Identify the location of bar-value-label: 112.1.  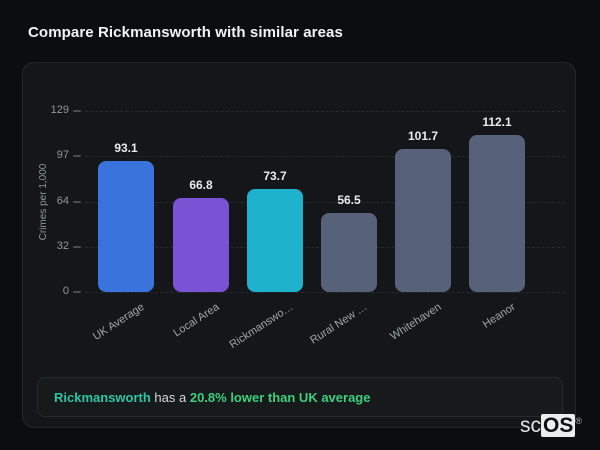
(497, 121).